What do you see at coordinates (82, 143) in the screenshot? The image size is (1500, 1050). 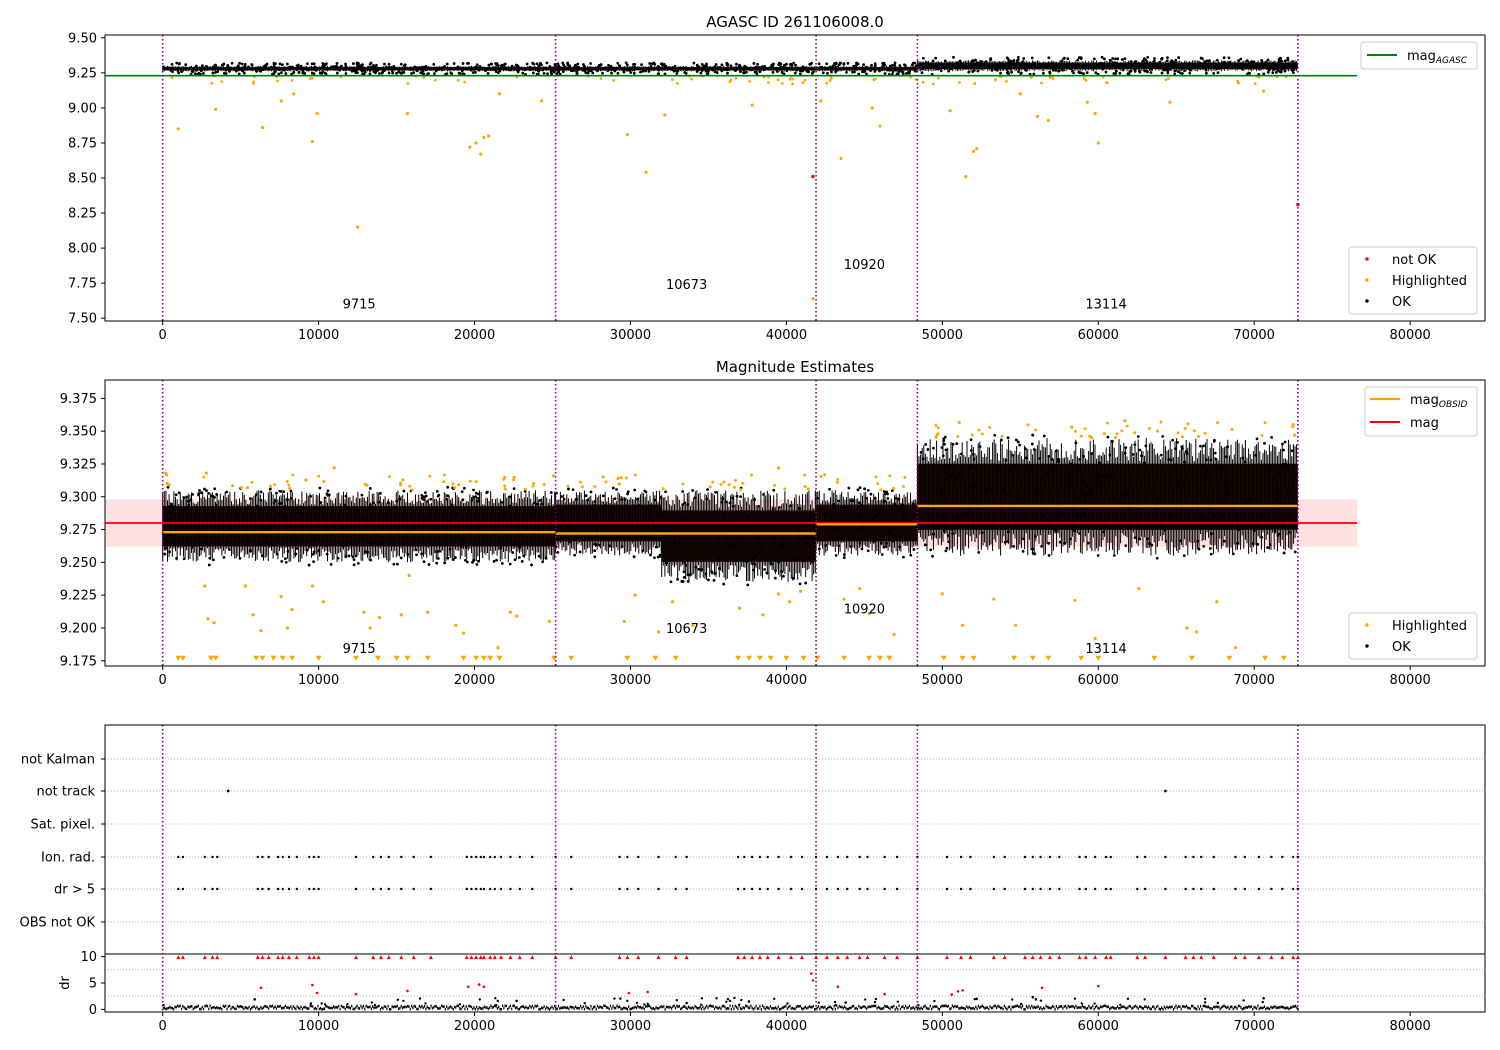 I see `y-tick-label: 8.75` at bounding box center [82, 143].